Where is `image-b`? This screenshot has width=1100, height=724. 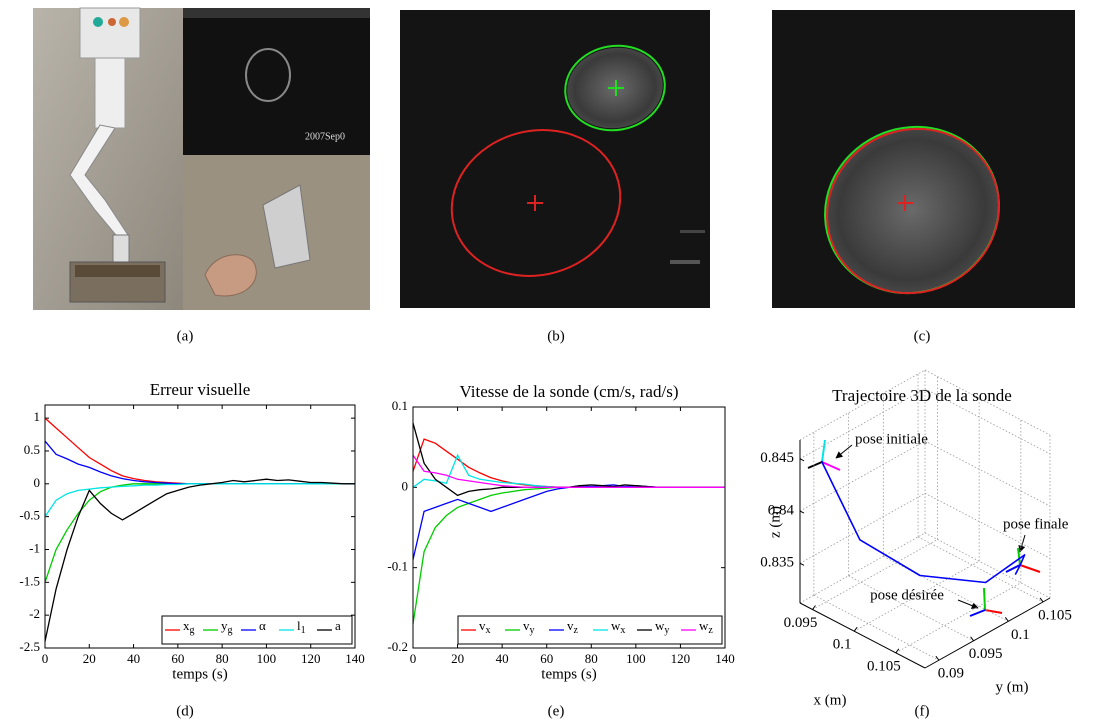 image-b is located at coordinates (555, 159).